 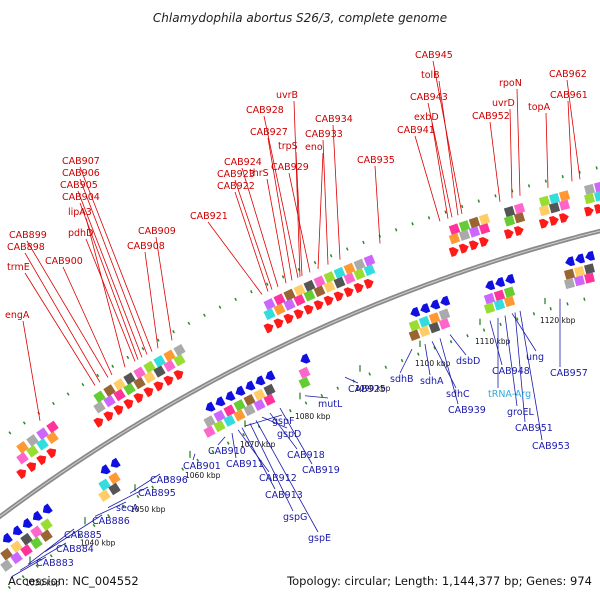 I want to click on forward-gene-label: uvrB, so click(x=287, y=95).